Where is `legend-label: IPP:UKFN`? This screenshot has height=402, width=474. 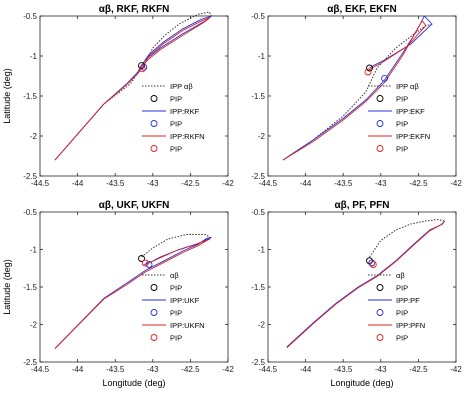
legend-label: IPP:UKFN is located at coordinates (187, 325).